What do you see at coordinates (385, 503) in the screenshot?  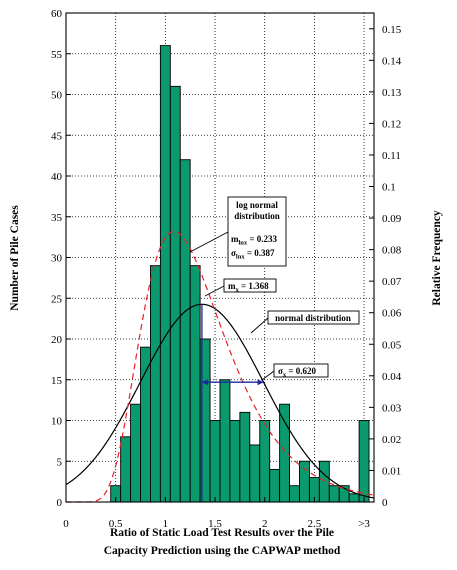 I see `y-right-tick-label: 0` at bounding box center [385, 503].